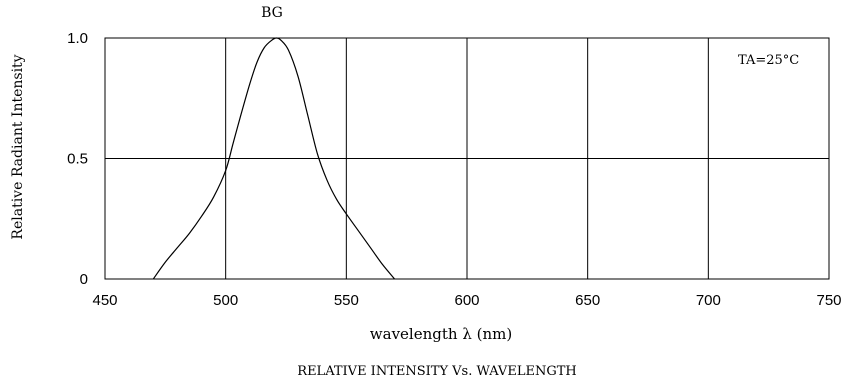 The image size is (846, 383). I want to click on x-tick-label: 500, so click(225, 300).